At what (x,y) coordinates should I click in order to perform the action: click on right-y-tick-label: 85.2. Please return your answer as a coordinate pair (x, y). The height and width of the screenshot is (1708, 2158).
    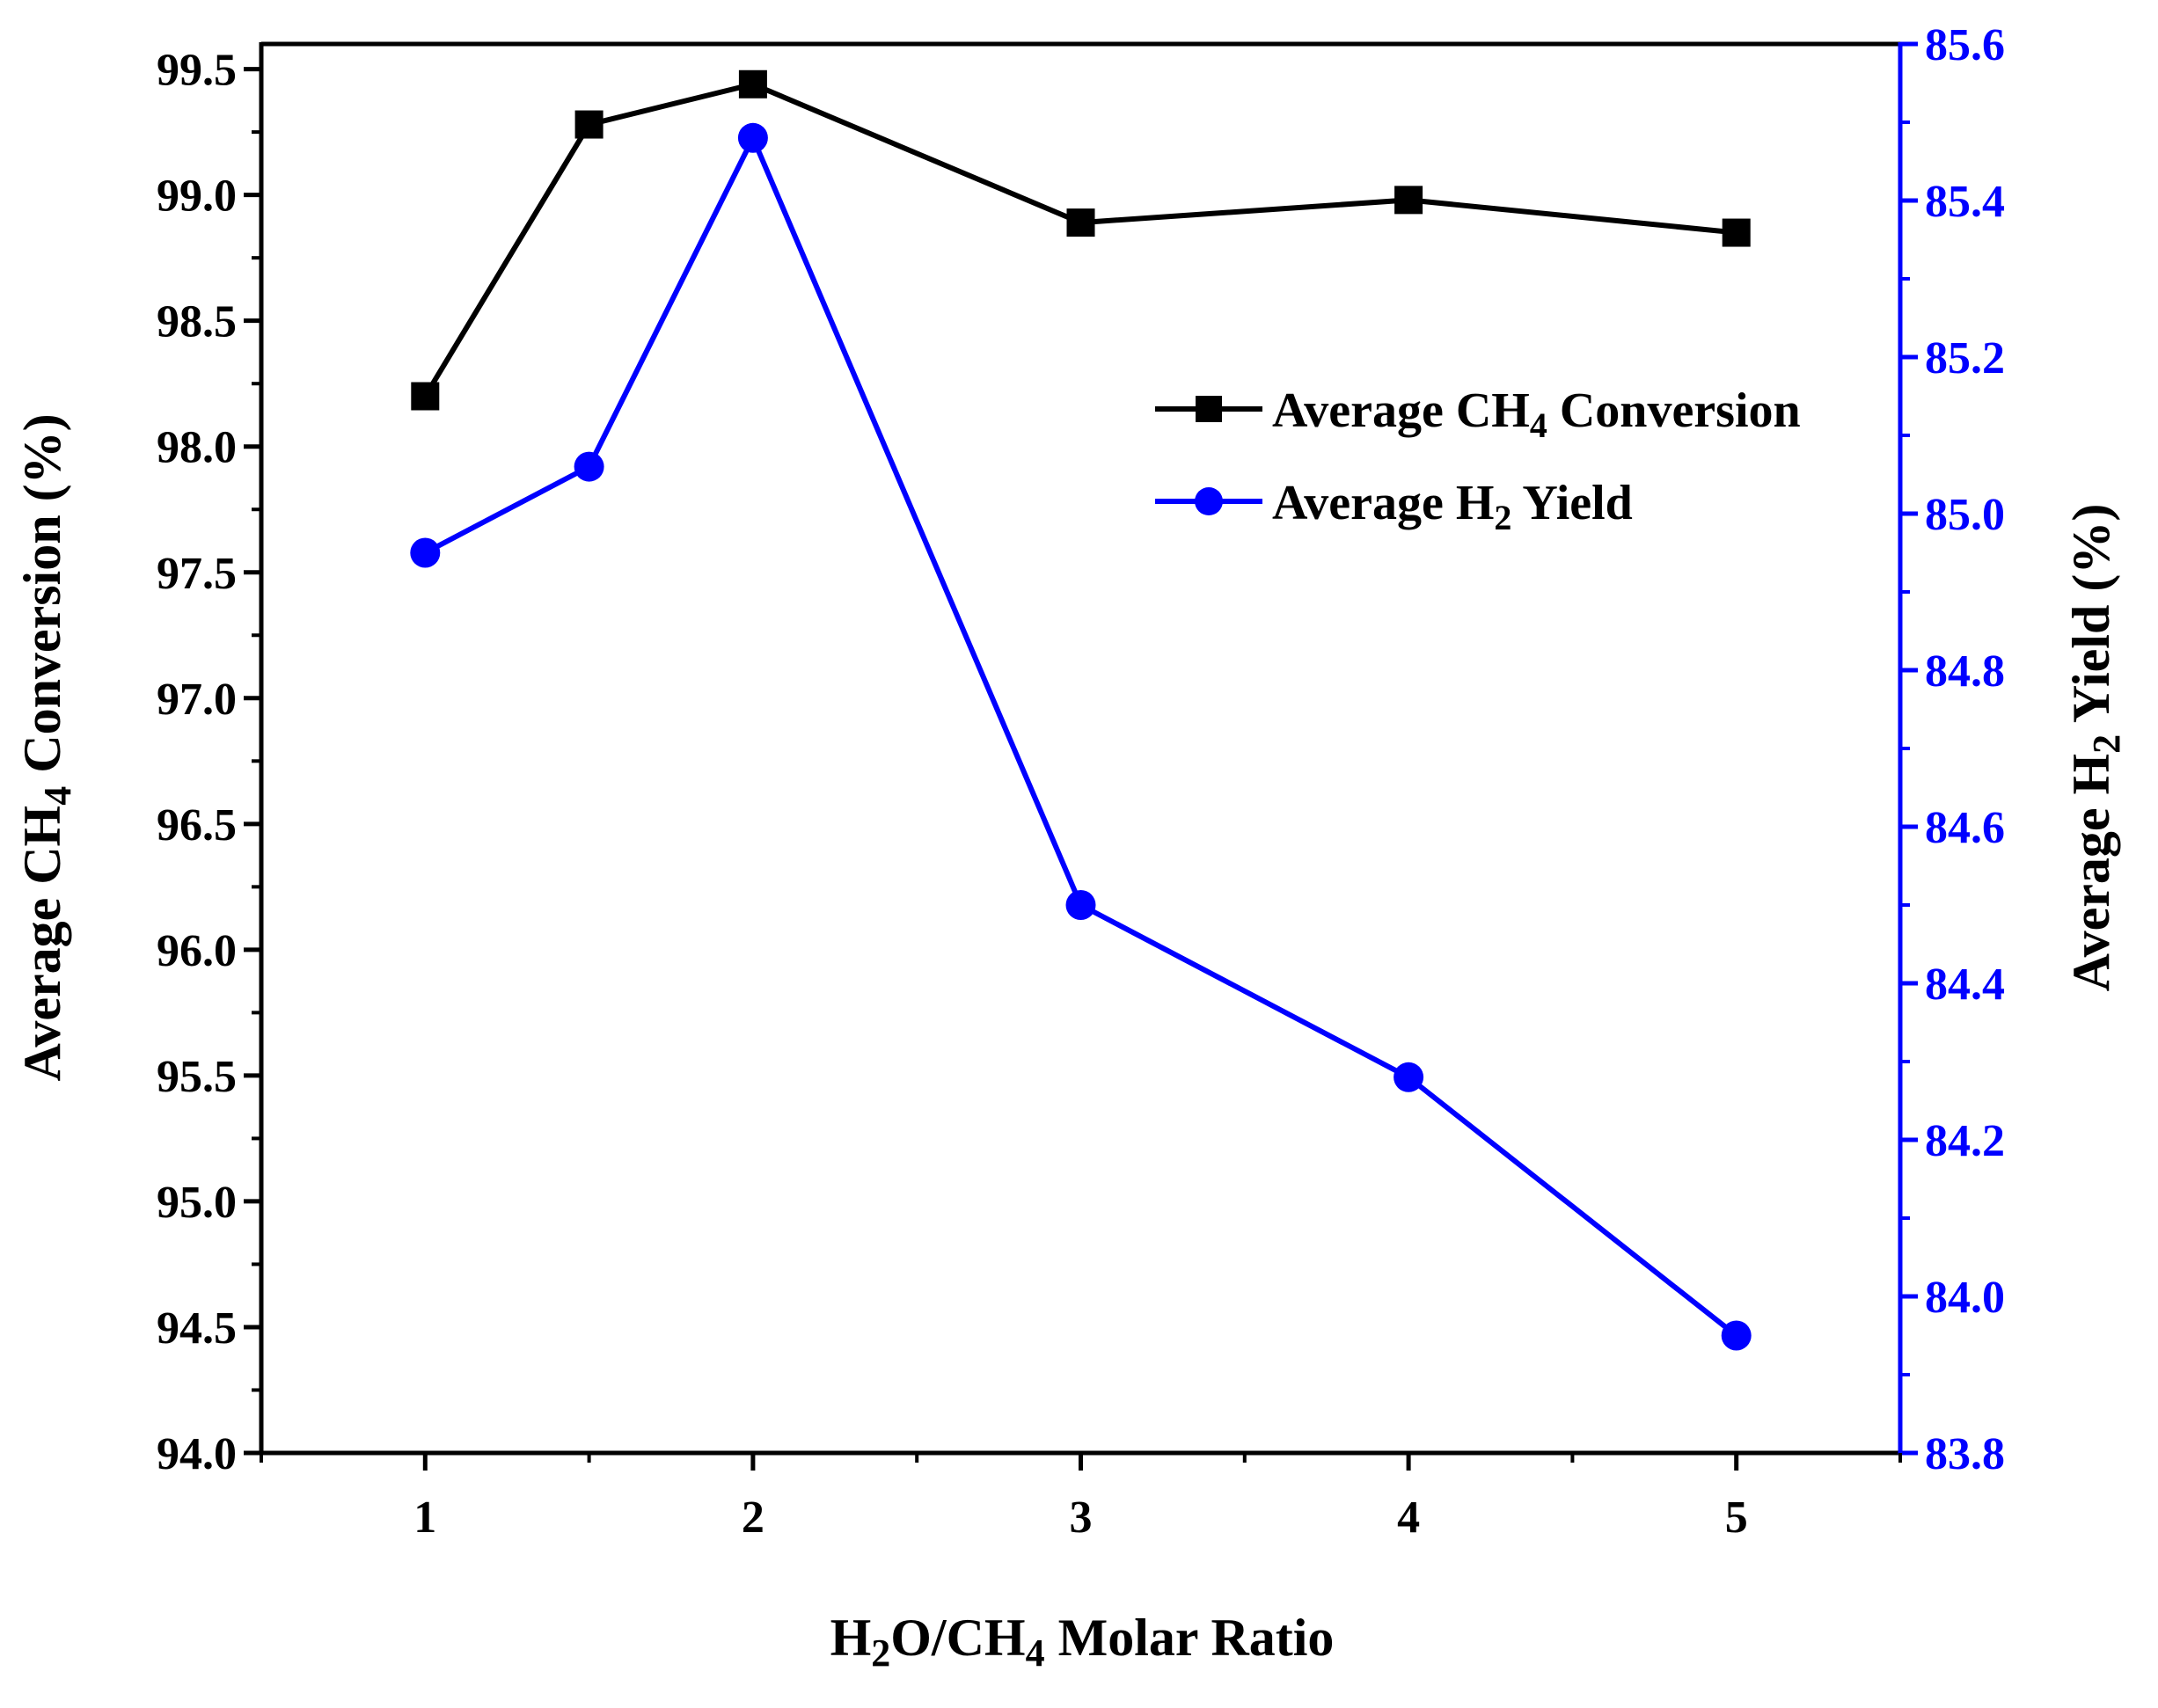
    Looking at the image, I should click on (1965, 358).